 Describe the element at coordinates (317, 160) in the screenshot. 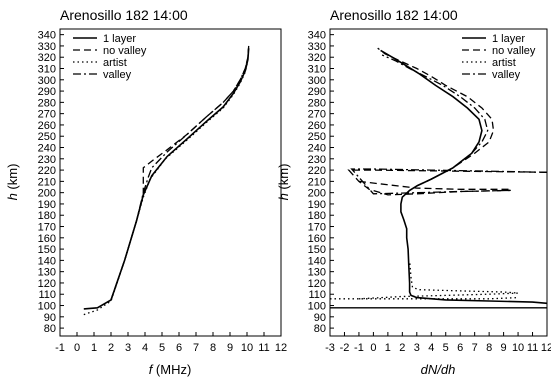

I see `right-y-tick-label: 230` at that location.